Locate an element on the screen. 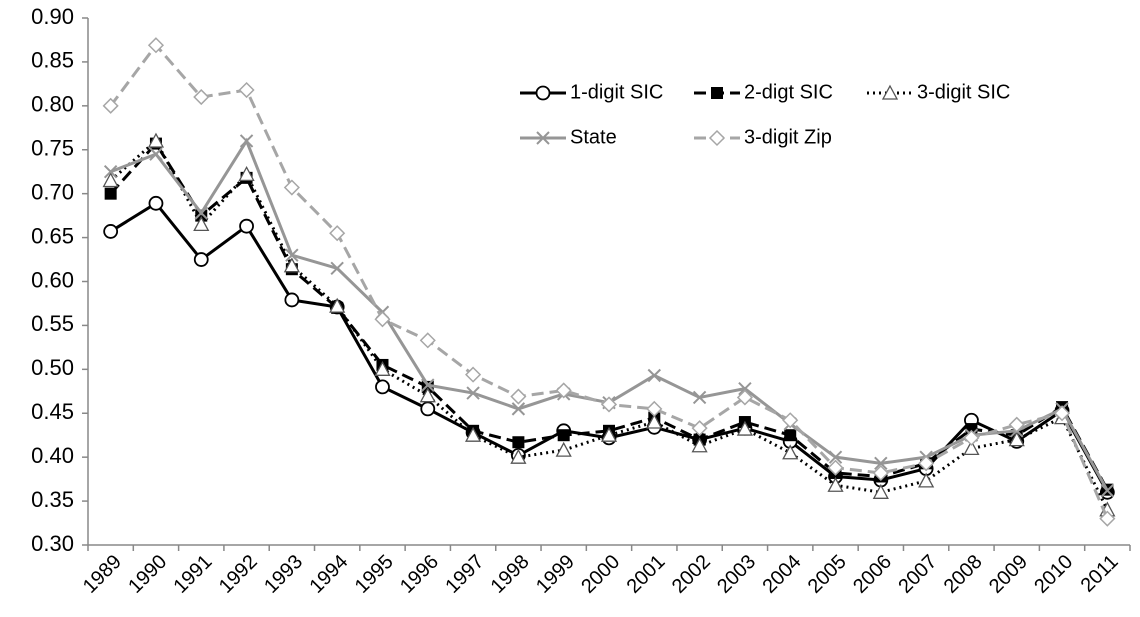 The height and width of the screenshot is (617, 1140). y-tick-label: 0.85 is located at coordinates (52, 60).